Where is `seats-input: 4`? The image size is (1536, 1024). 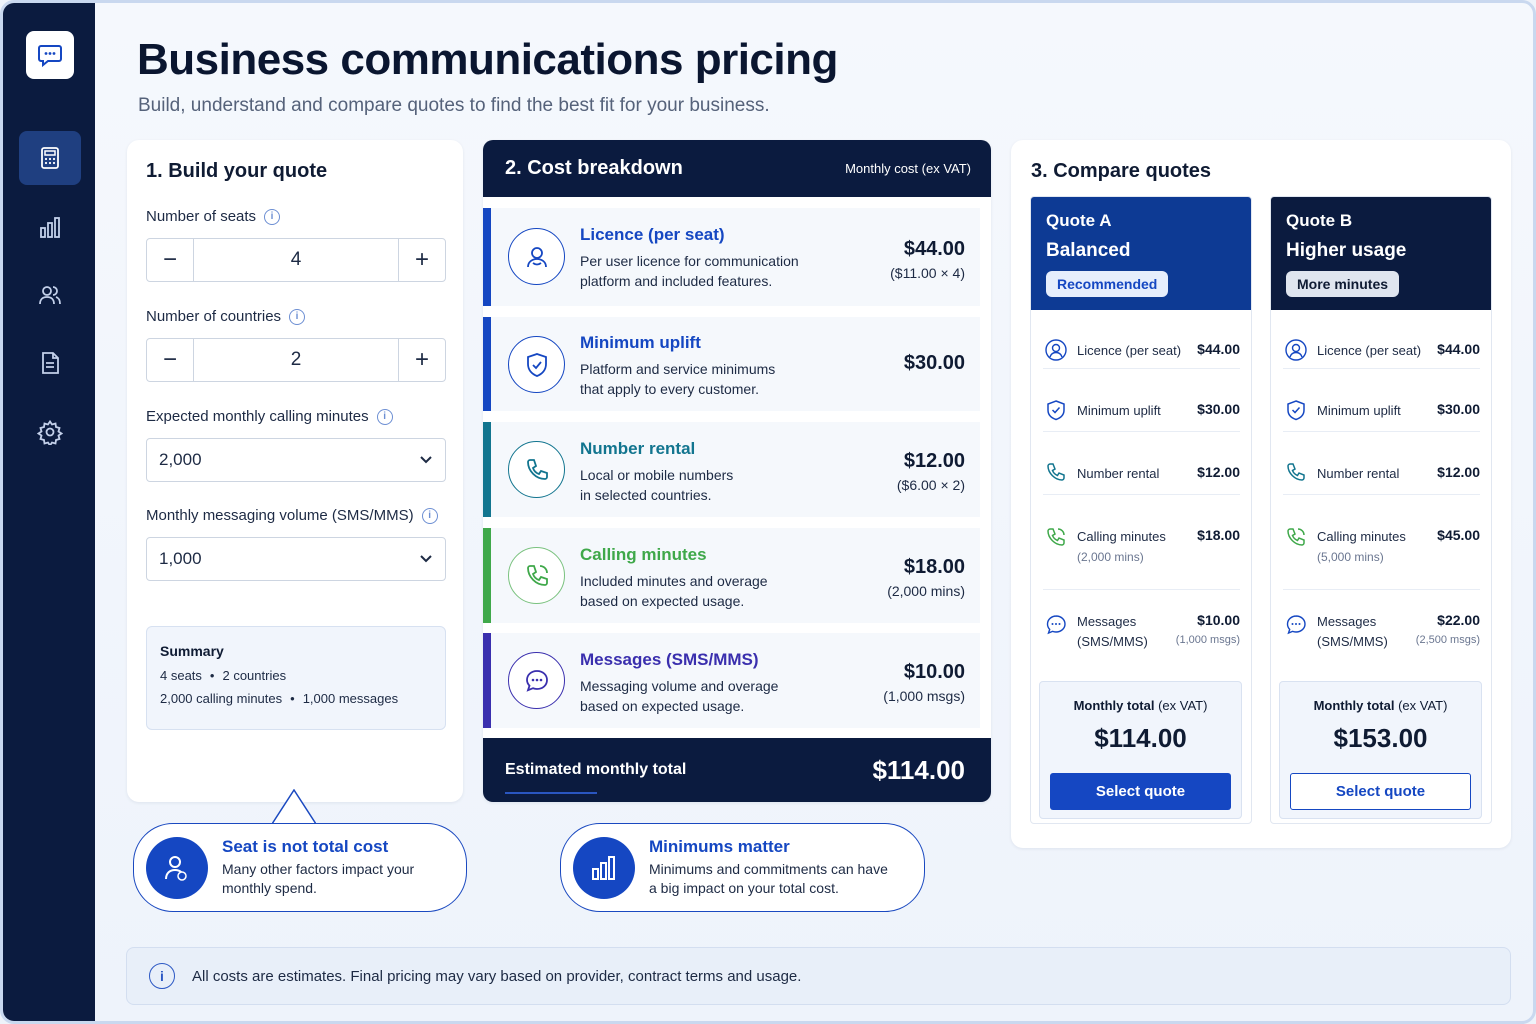
seats-input: 4 is located at coordinates (296, 259).